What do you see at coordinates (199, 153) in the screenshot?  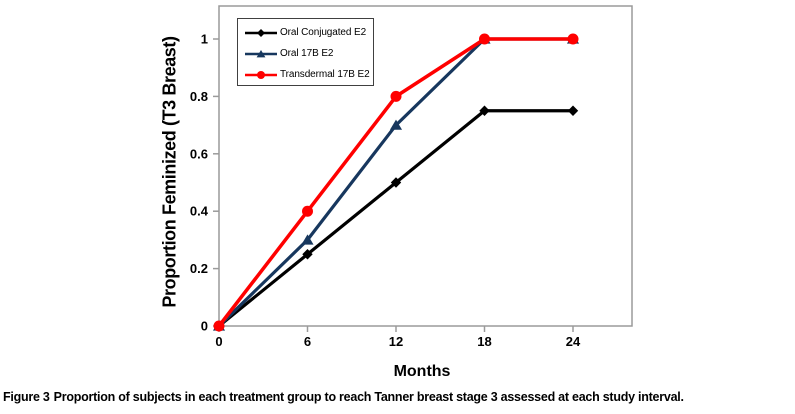 I see `y-tick-label: 0.6` at bounding box center [199, 153].